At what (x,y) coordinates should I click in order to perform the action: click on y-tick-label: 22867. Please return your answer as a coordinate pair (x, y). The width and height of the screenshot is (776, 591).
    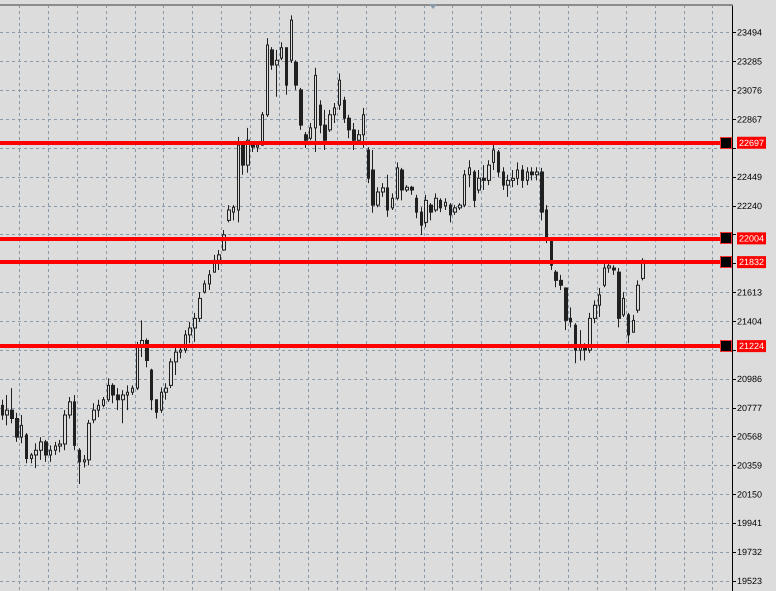
    Looking at the image, I should click on (749, 119).